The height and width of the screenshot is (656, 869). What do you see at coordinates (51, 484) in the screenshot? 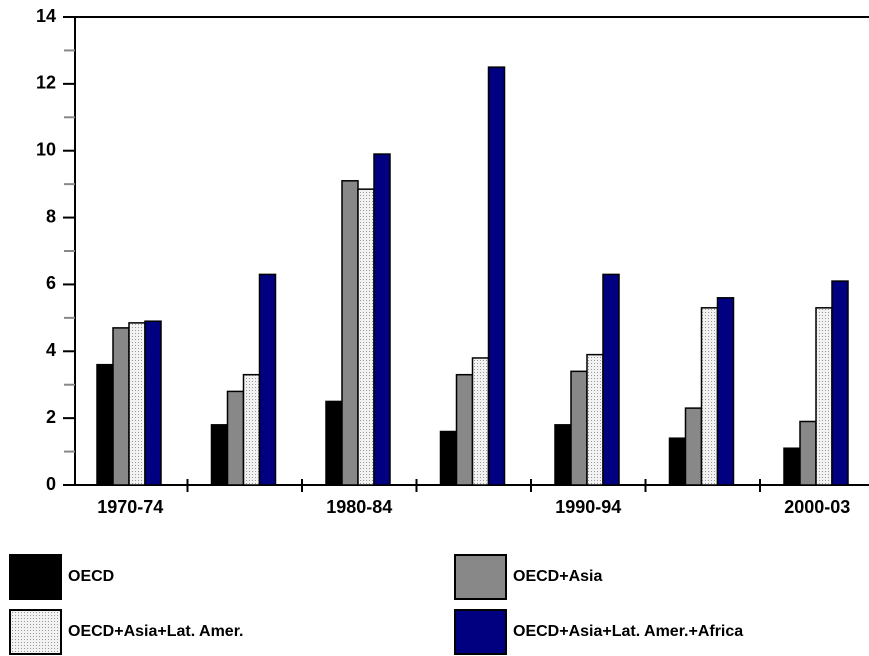
I see `y-tick-label: 0` at bounding box center [51, 484].